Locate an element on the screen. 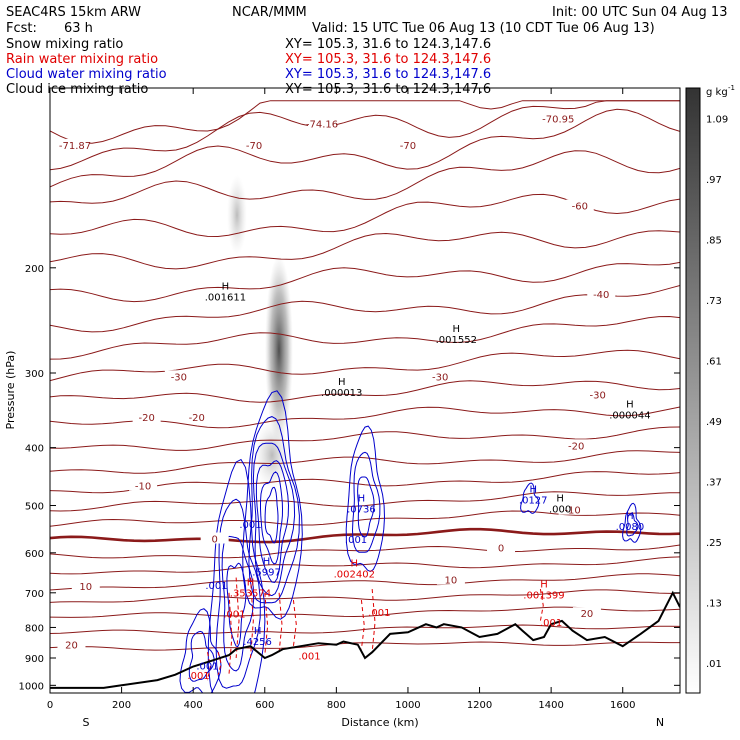 The height and width of the screenshot is (740, 740). isotherm-label: -60 is located at coordinates (580, 207).